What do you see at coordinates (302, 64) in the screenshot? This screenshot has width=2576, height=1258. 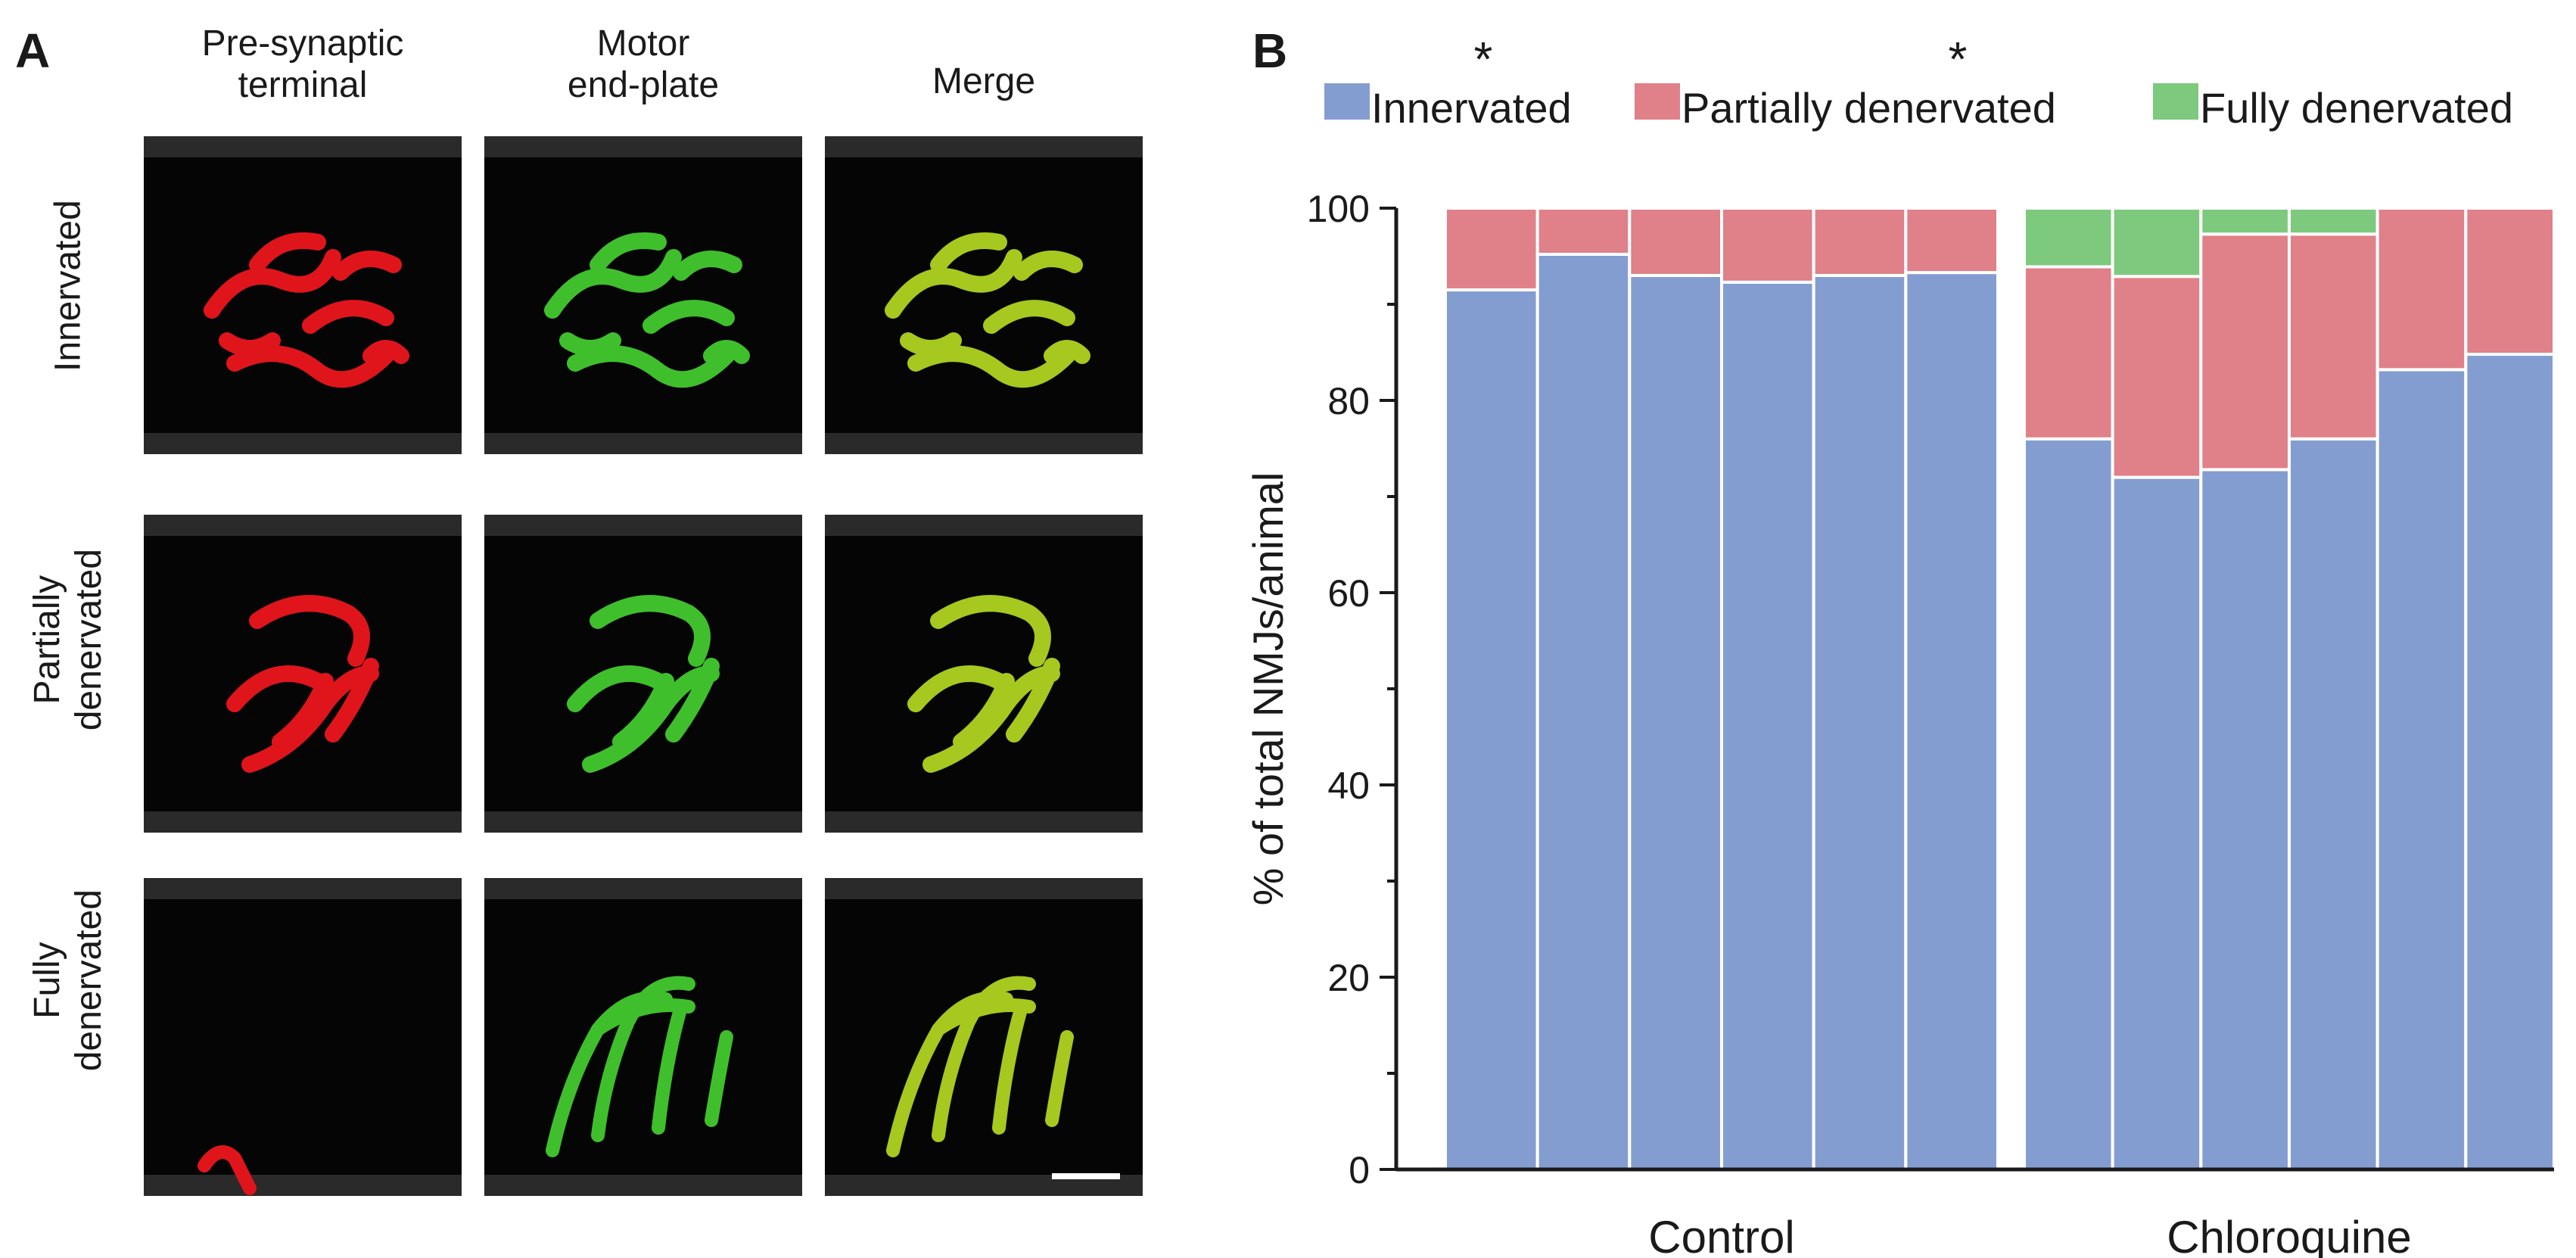 I see `column-header-presynaptic: Pre-synaptic terminal` at bounding box center [302, 64].